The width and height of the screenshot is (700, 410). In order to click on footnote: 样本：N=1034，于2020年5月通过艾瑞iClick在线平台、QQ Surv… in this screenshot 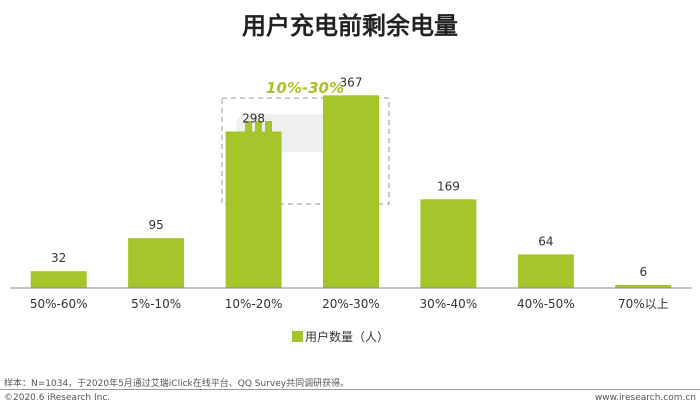, I will do `click(177, 384)`.